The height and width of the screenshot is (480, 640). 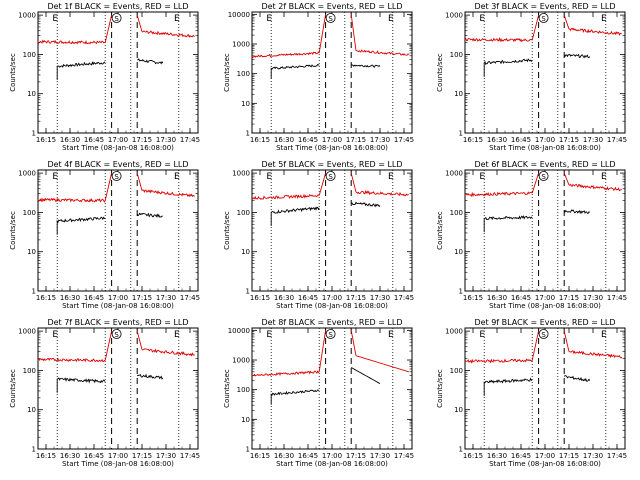 I want to click on panel-title: Det 6f BLACK = Events, RED = LLD, so click(x=544, y=164).